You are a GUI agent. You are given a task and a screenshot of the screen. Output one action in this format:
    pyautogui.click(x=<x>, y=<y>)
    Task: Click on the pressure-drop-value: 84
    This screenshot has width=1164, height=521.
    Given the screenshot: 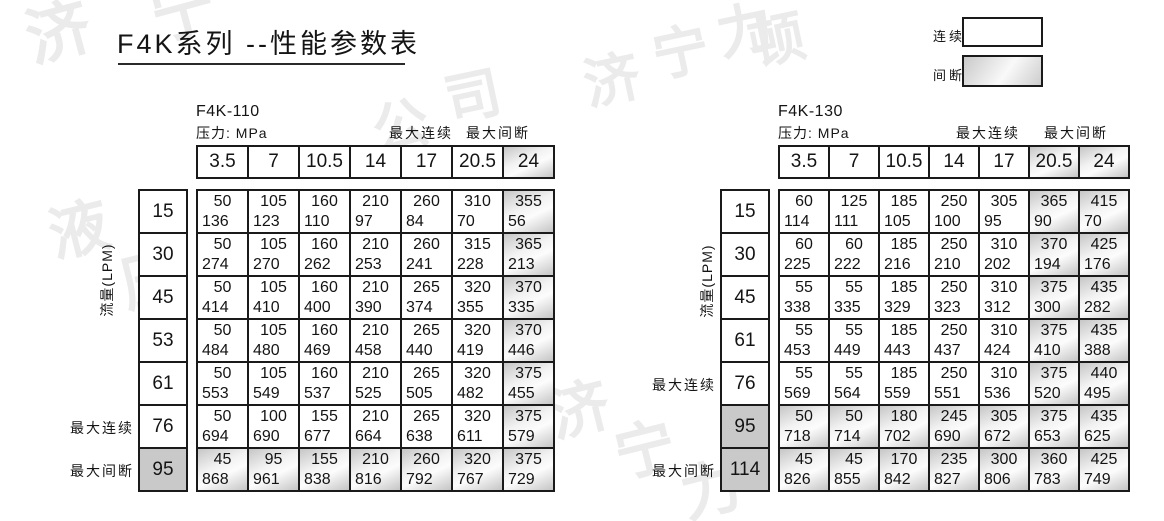 What is the action you would take?
    pyautogui.click(x=415, y=221)
    